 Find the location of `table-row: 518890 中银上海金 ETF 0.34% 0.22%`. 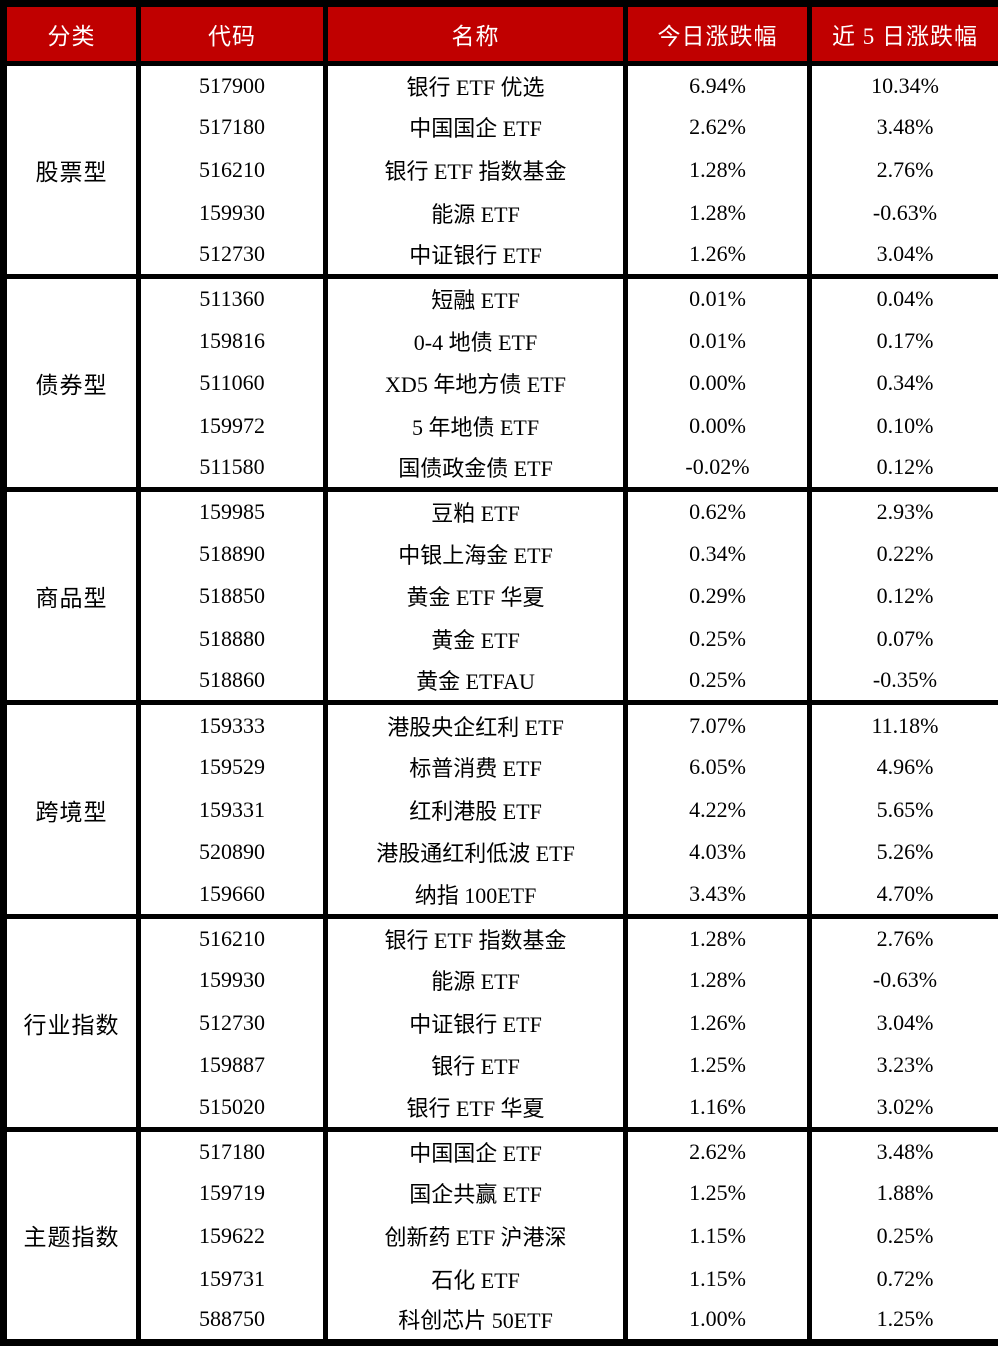

table-row: 518890 中银上海金 ETF 0.34% 0.22% is located at coordinates (501, 554).